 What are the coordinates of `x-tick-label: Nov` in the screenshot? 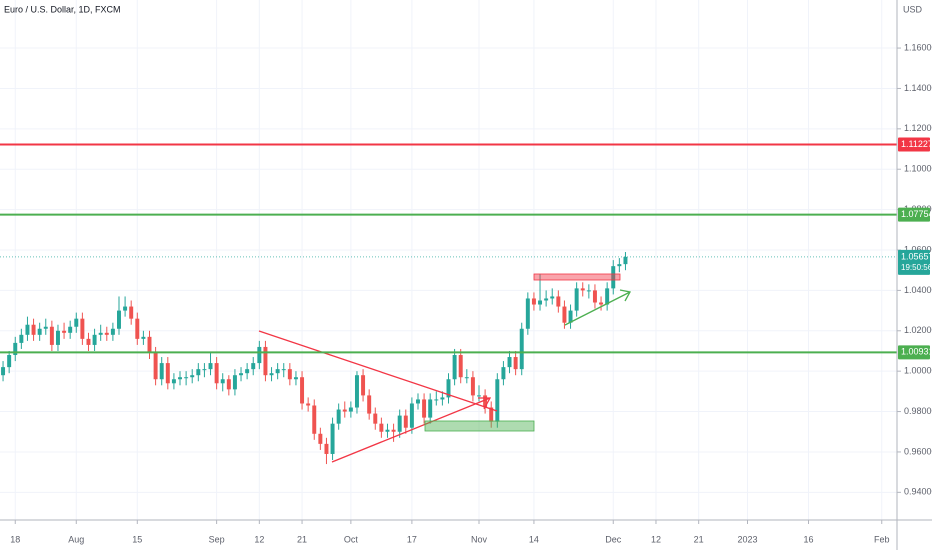 It's located at (479, 539).